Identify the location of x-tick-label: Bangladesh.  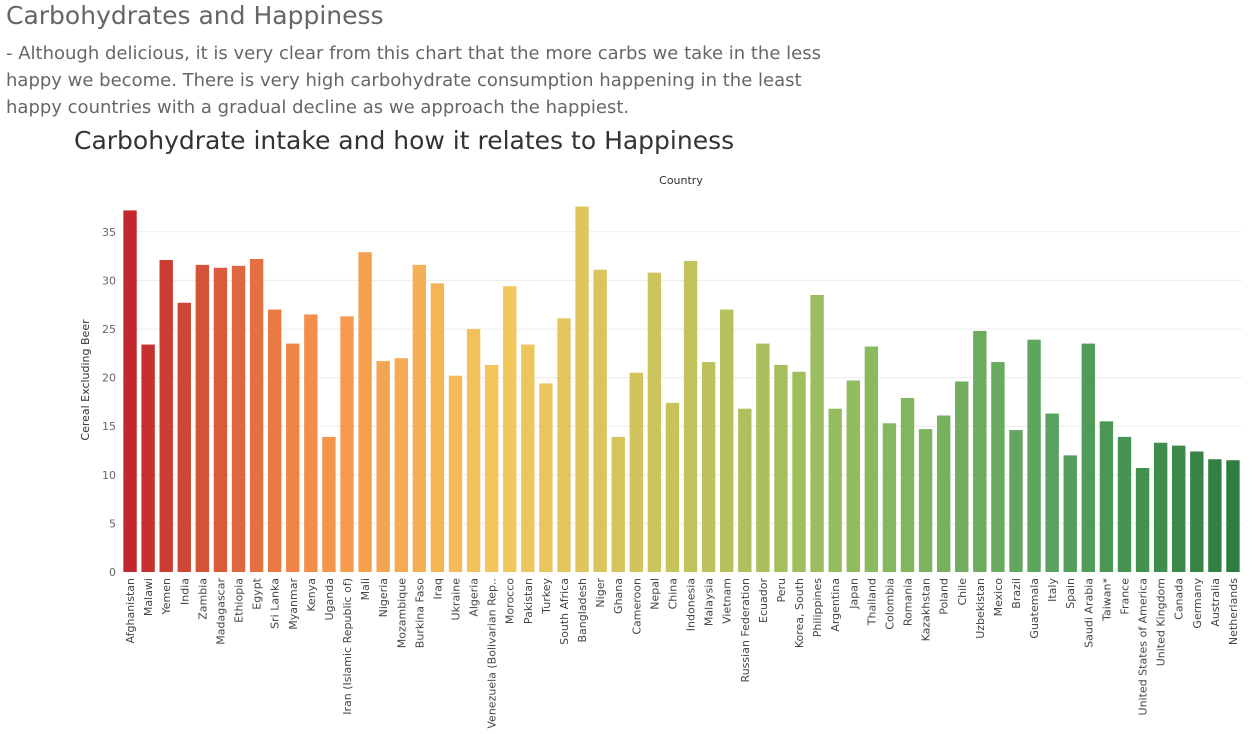
(582, 610).